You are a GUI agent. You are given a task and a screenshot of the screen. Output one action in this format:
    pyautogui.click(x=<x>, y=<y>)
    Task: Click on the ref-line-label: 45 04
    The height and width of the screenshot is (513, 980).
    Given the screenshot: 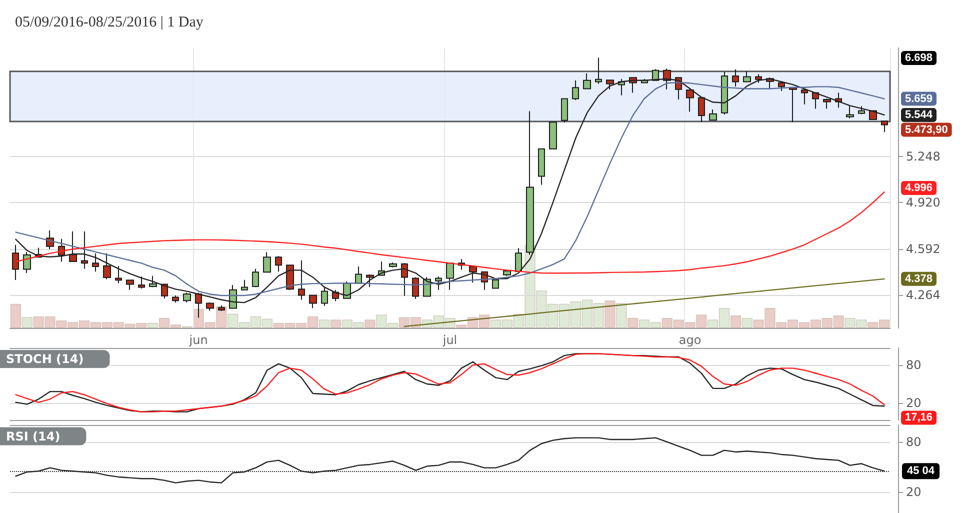 What is the action you would take?
    pyautogui.click(x=921, y=471)
    